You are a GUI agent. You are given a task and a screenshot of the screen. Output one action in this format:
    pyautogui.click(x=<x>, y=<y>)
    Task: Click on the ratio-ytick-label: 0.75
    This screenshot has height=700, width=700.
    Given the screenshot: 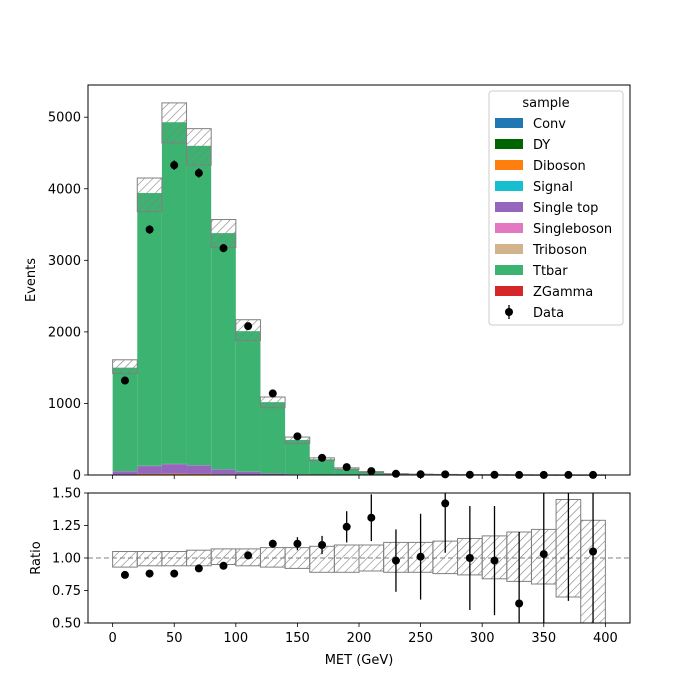 What is the action you would take?
    pyautogui.click(x=66, y=591)
    